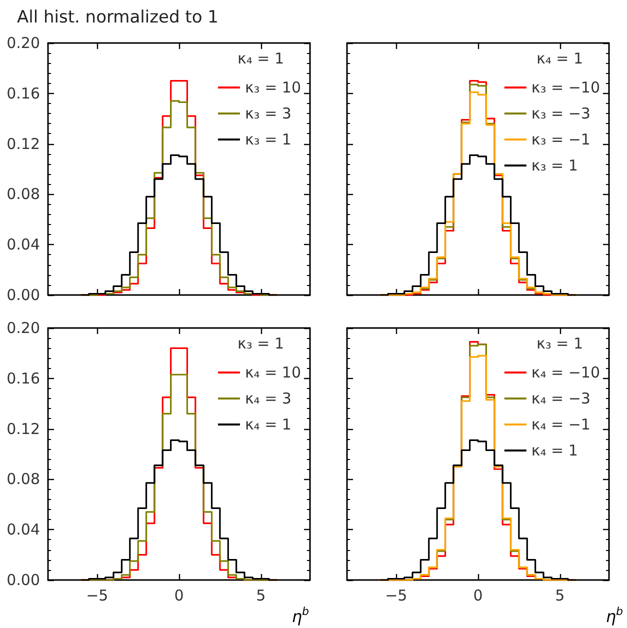  What do you see at coordinates (560, 113) in the screenshot?
I see `legend-label: κ₃ = −3` at bounding box center [560, 113].